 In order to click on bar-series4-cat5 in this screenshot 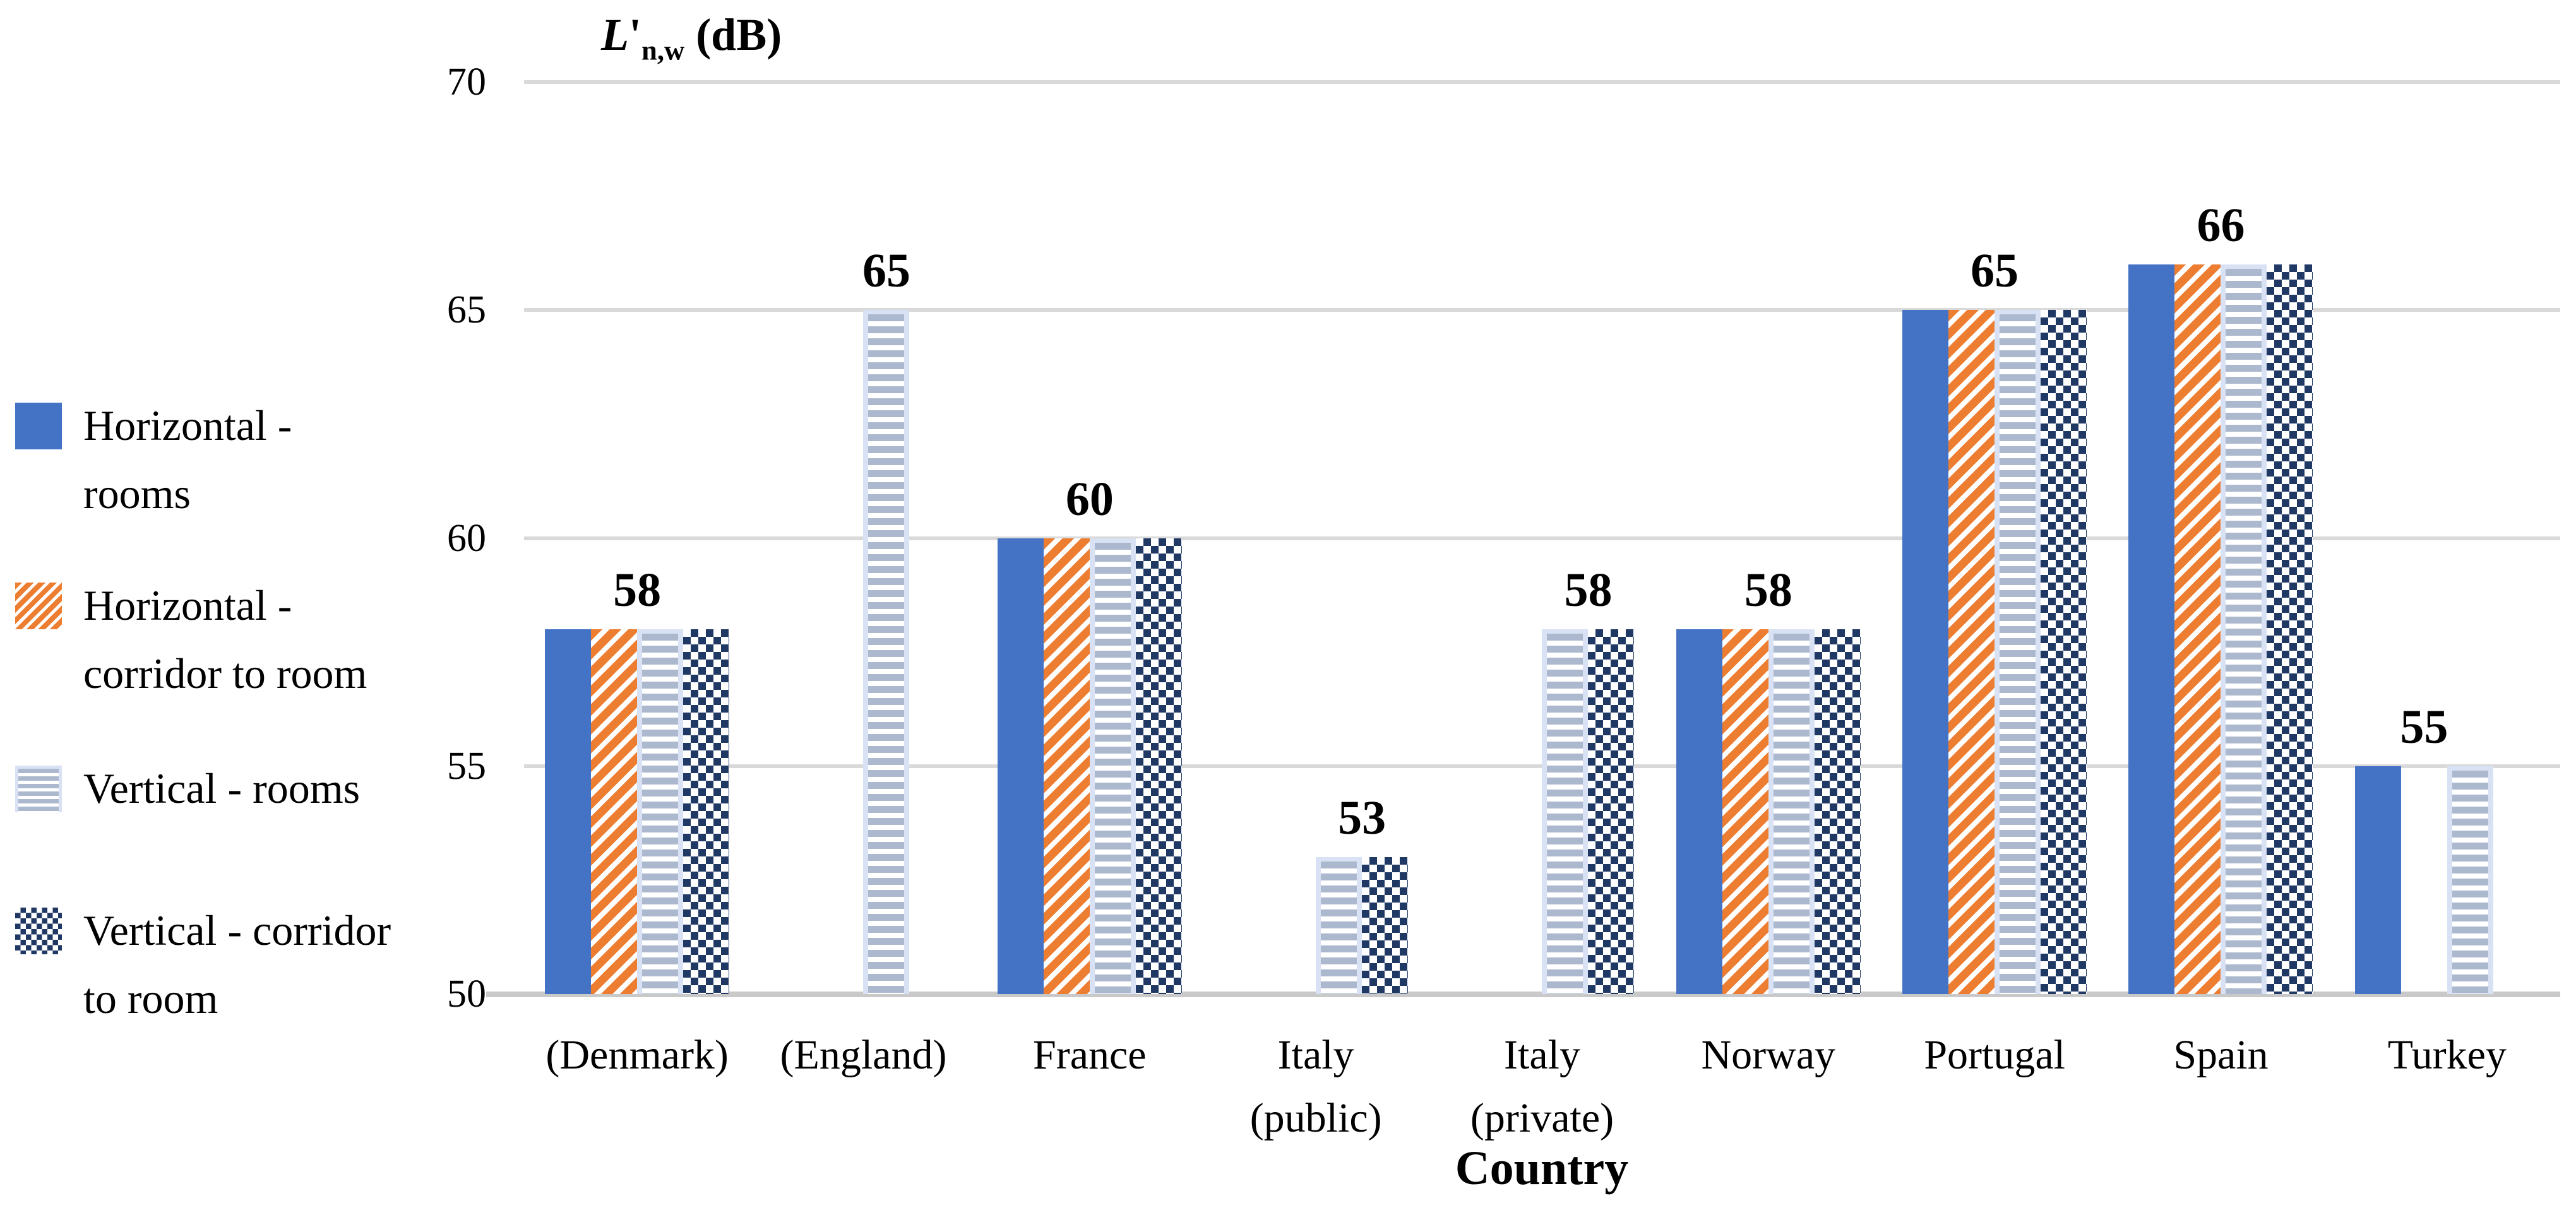, I will do `click(1611, 812)`.